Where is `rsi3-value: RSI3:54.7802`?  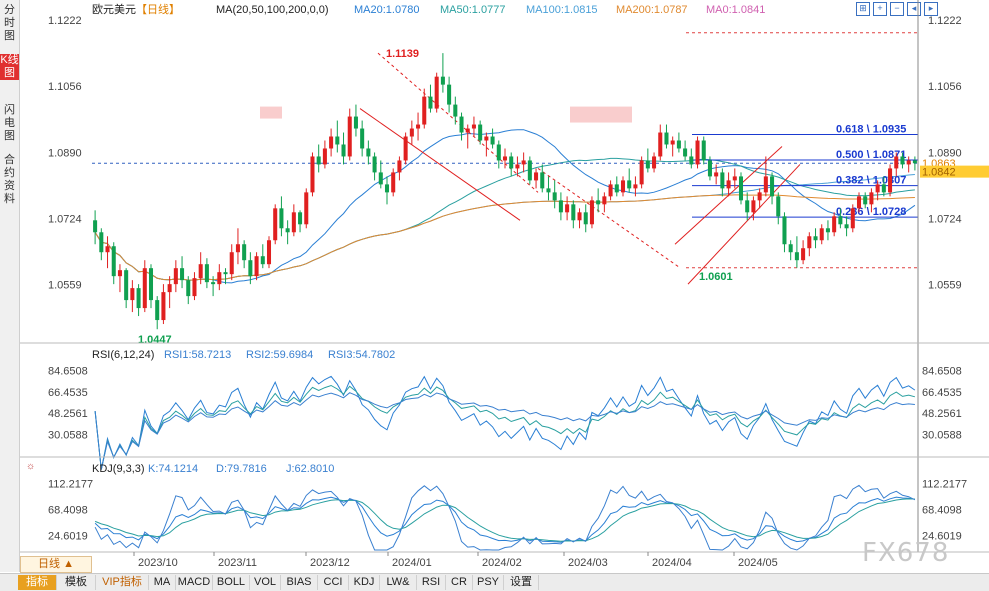 rsi3-value: RSI3:54.7802 is located at coordinates (361, 355).